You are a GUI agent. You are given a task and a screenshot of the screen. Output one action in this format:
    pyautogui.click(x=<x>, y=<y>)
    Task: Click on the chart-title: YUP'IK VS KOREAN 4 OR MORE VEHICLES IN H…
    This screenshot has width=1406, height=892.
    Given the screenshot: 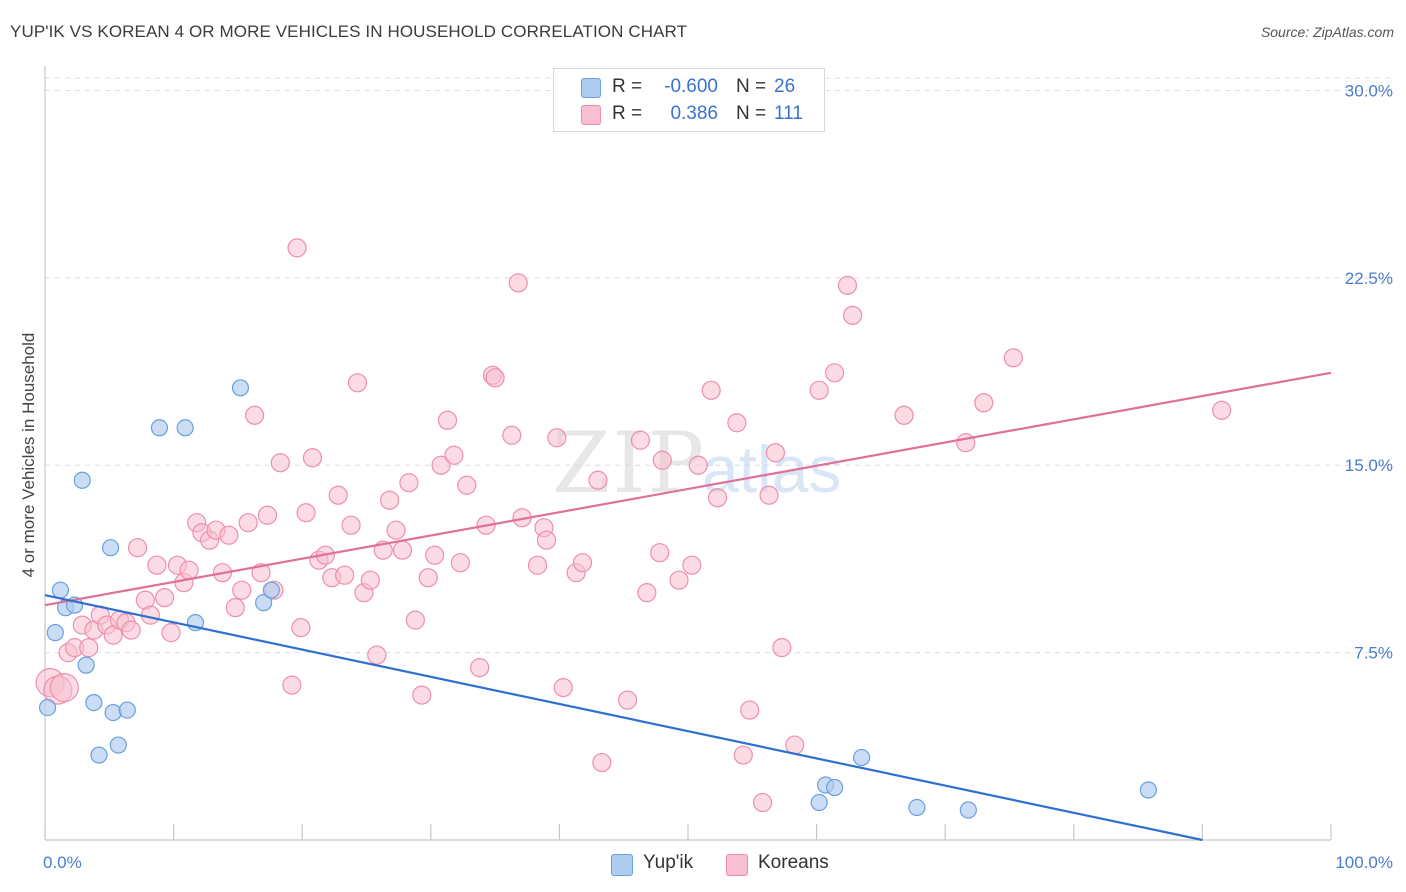 What is the action you would take?
    pyautogui.click(x=349, y=31)
    